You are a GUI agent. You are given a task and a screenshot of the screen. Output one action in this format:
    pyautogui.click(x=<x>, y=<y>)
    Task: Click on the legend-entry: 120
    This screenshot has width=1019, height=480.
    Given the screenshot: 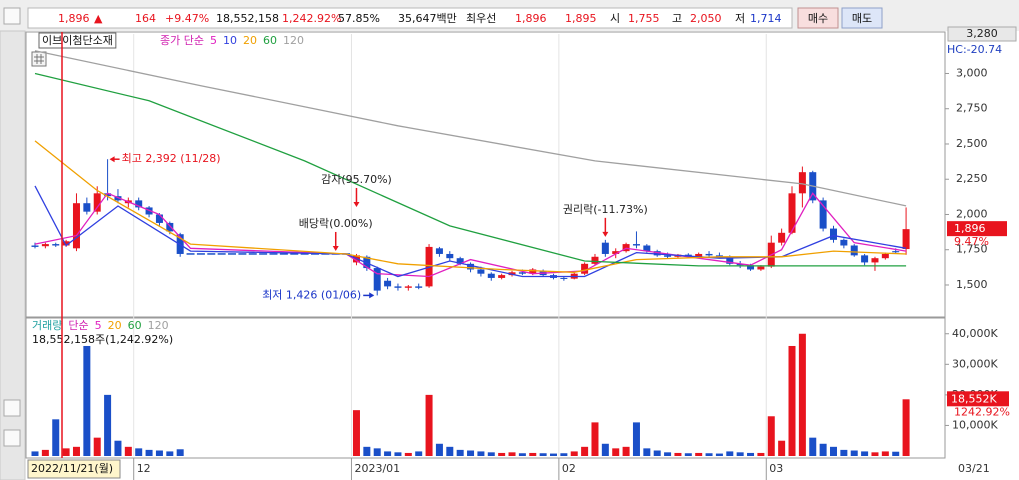 What is the action you would take?
    pyautogui.click(x=293, y=40)
    